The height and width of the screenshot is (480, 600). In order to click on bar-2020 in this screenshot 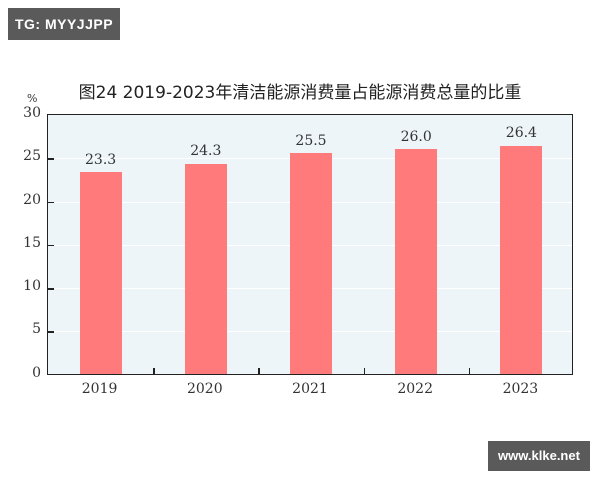, I will do `click(205, 268)`.